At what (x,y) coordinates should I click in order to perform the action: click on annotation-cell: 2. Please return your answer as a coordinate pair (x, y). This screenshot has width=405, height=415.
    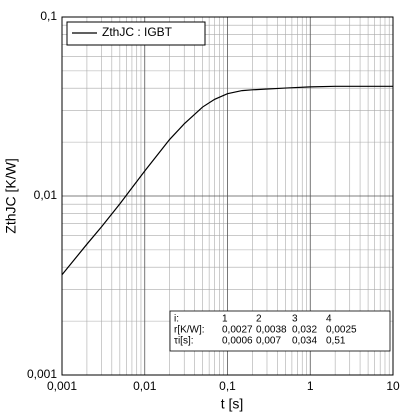
    Looking at the image, I should click on (259, 319).